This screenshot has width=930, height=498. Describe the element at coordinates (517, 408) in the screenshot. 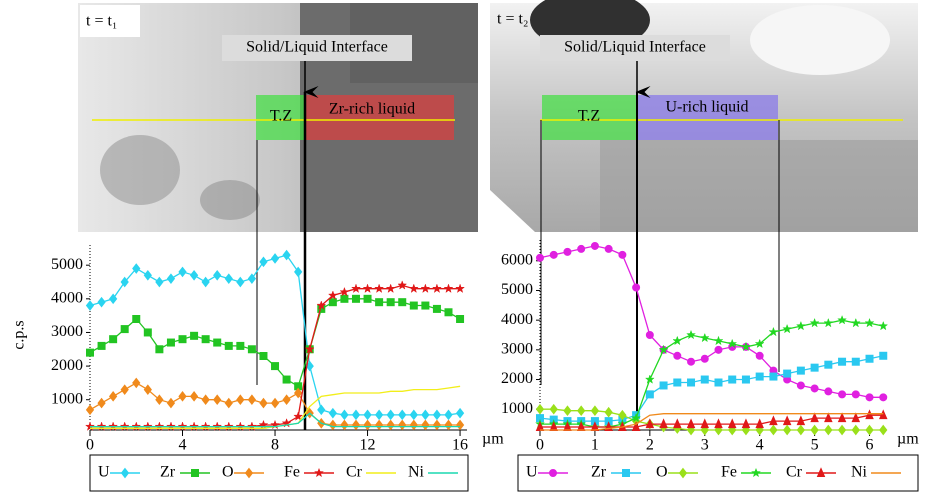

I see `y-tick-label: 1000` at that location.